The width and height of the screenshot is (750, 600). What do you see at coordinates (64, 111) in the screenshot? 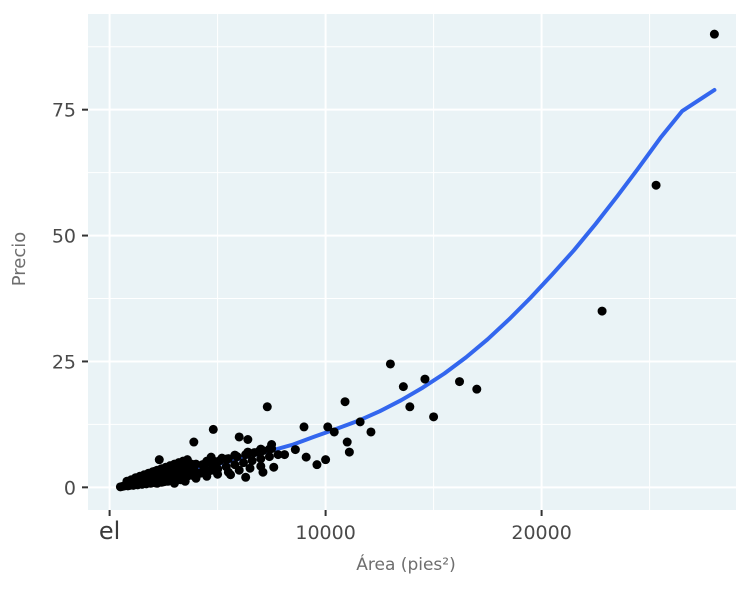
I see `y-tick-label: 75` at bounding box center [64, 111].